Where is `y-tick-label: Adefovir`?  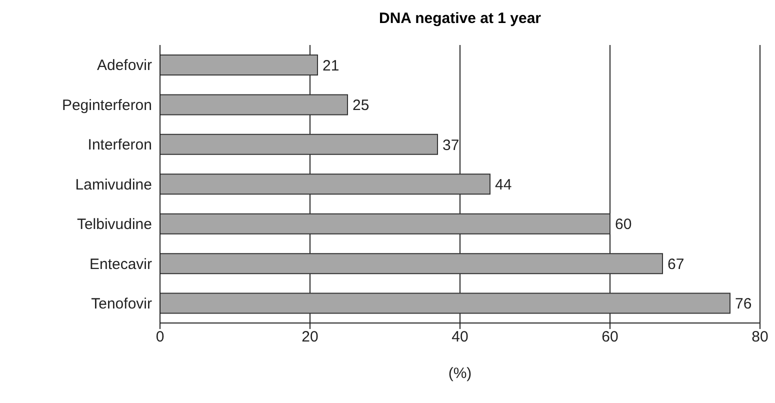 y-tick-label: Adefovir is located at coordinates (124, 65).